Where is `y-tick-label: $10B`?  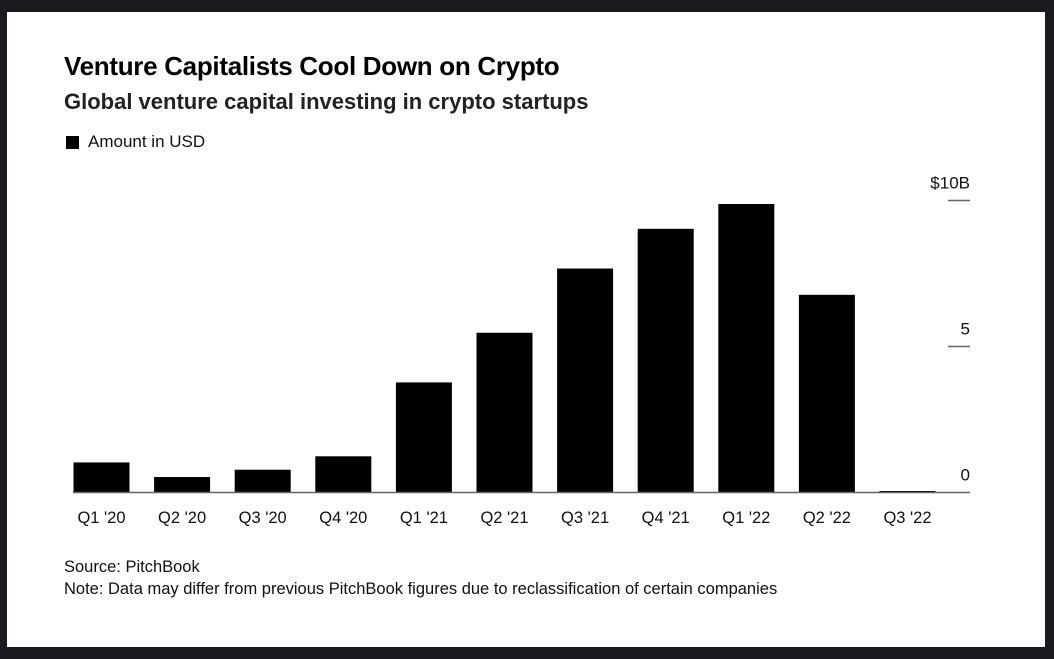 y-tick-label: $10B is located at coordinates (950, 183).